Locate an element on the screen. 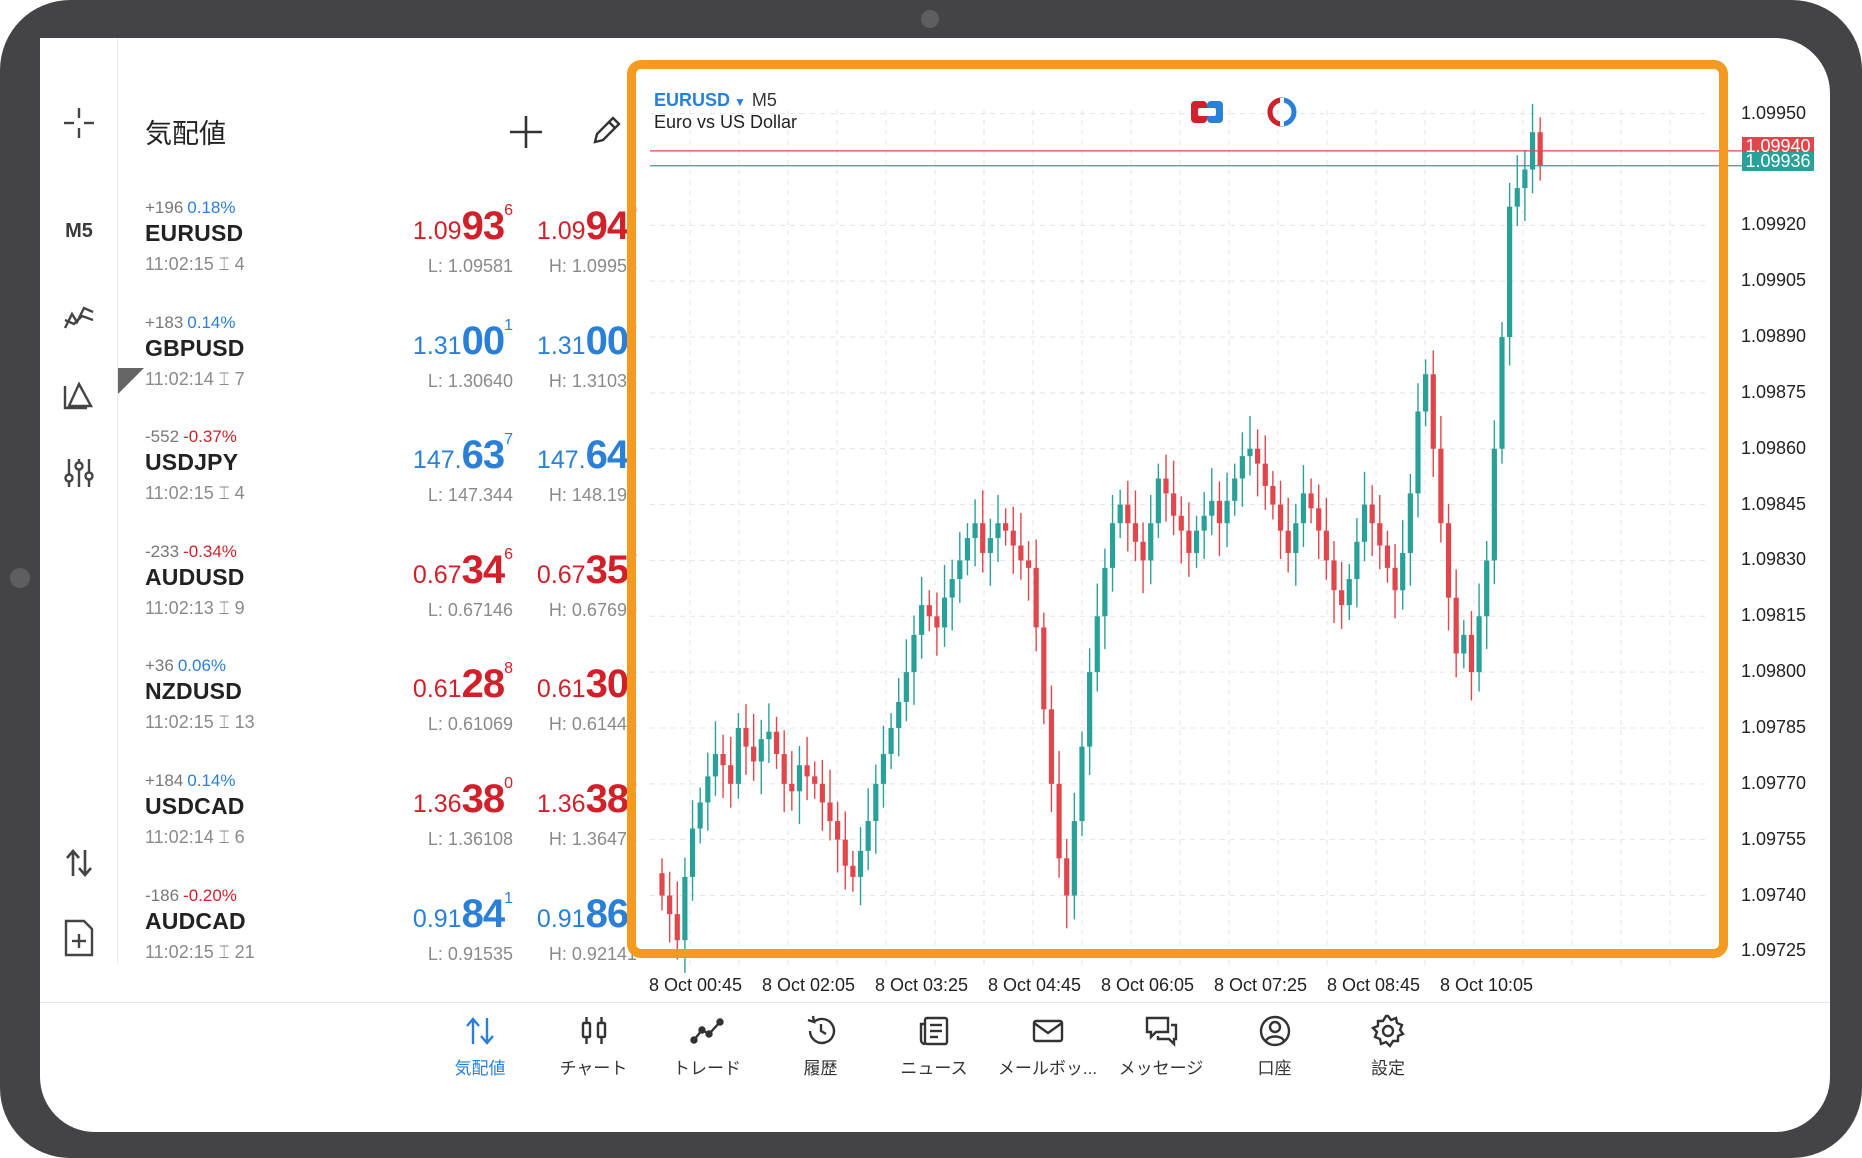  trade-levels-button is located at coordinates (1207, 114).